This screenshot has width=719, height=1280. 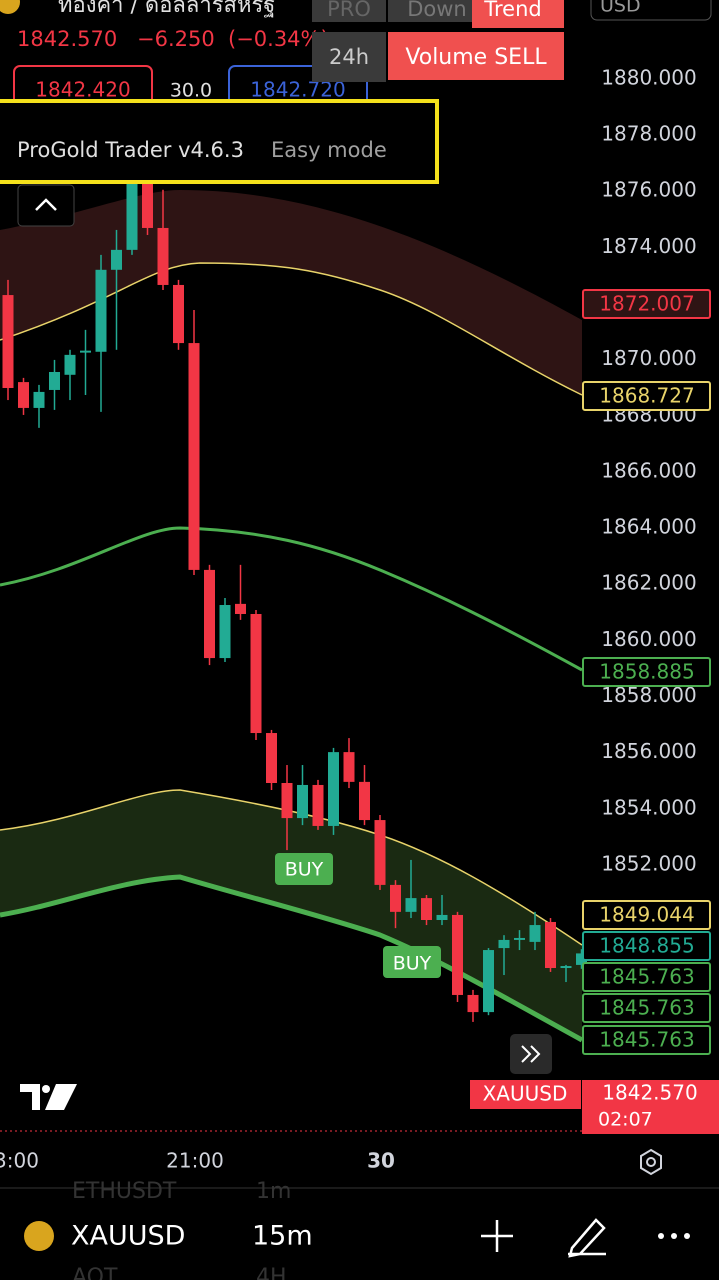 What do you see at coordinates (166, 9) in the screenshot?
I see `symbol-name: ทองคำ / ดอลลาร์สหรัฐ` at bounding box center [166, 9].